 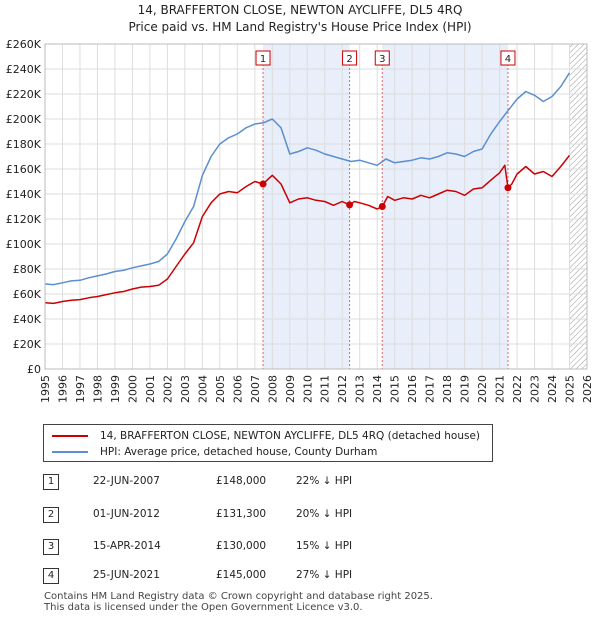 I want to click on sale-price: £148,000, so click(x=241, y=481).